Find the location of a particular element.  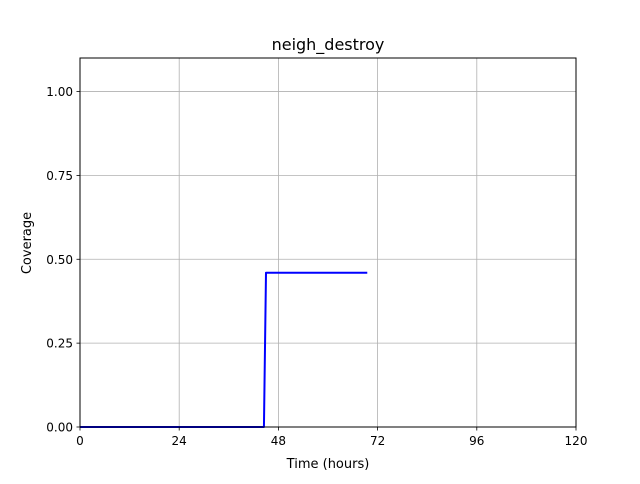

chart-title: neigh_destroy is located at coordinates (328, 45).